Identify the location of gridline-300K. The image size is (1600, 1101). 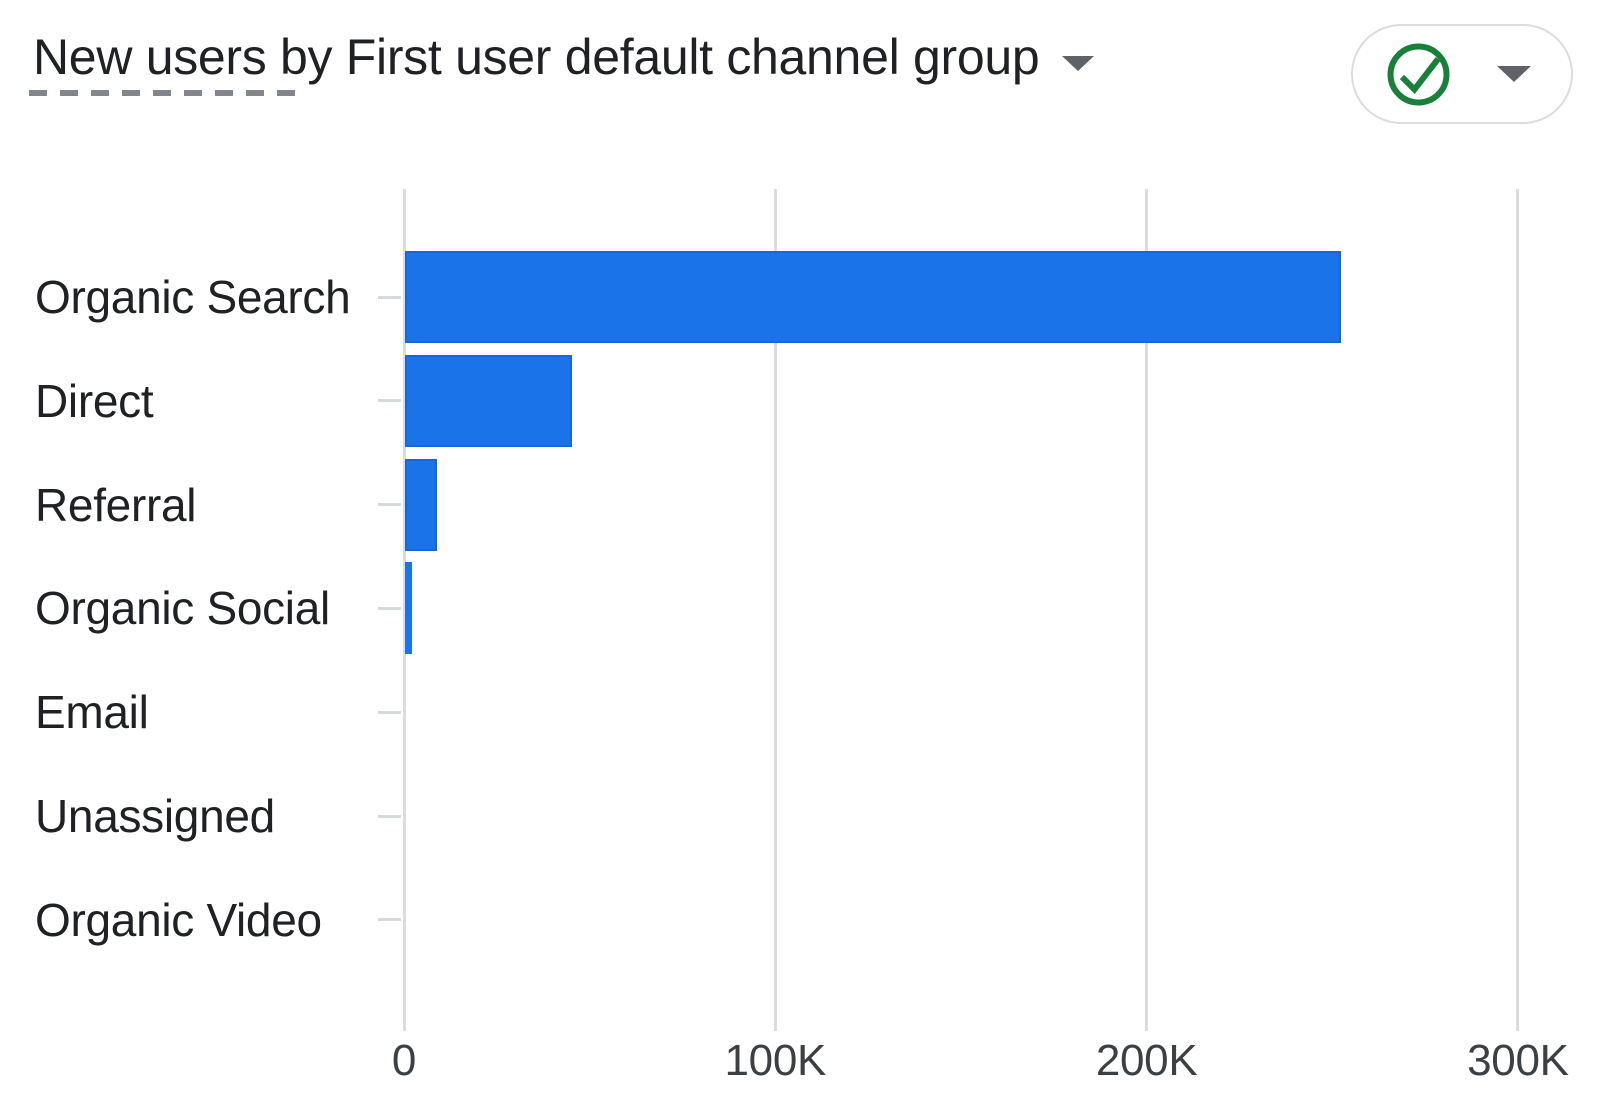
(1518, 610).